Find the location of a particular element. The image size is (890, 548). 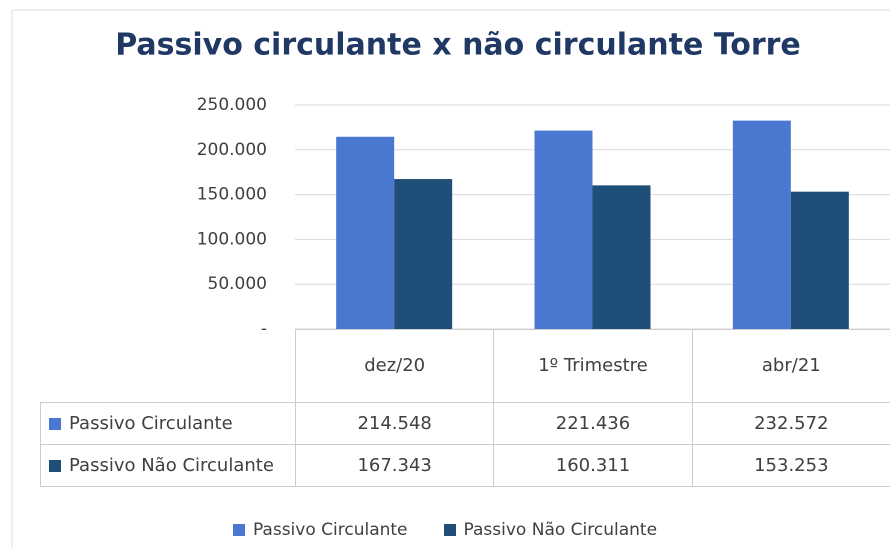

category-cell: dez/20 is located at coordinates (395, 366).